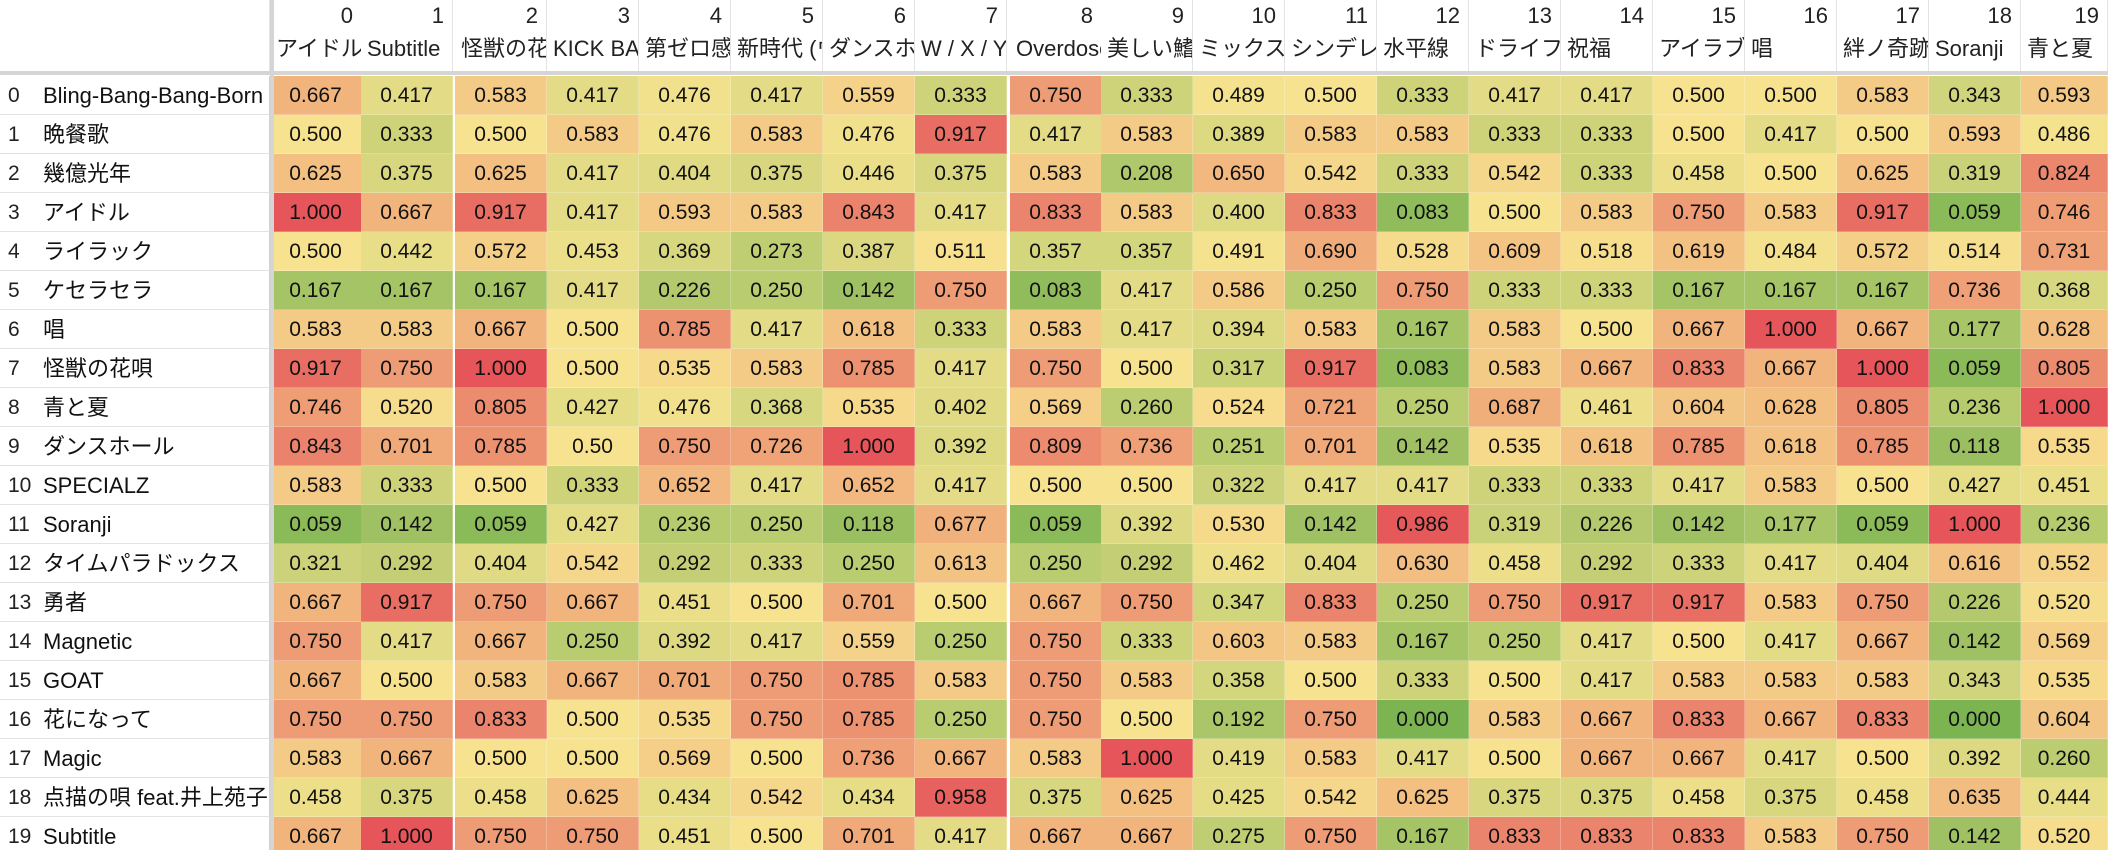  What do you see at coordinates (1239, 173) in the screenshot?
I see `value-cell-r2-c10: 0.650` at bounding box center [1239, 173].